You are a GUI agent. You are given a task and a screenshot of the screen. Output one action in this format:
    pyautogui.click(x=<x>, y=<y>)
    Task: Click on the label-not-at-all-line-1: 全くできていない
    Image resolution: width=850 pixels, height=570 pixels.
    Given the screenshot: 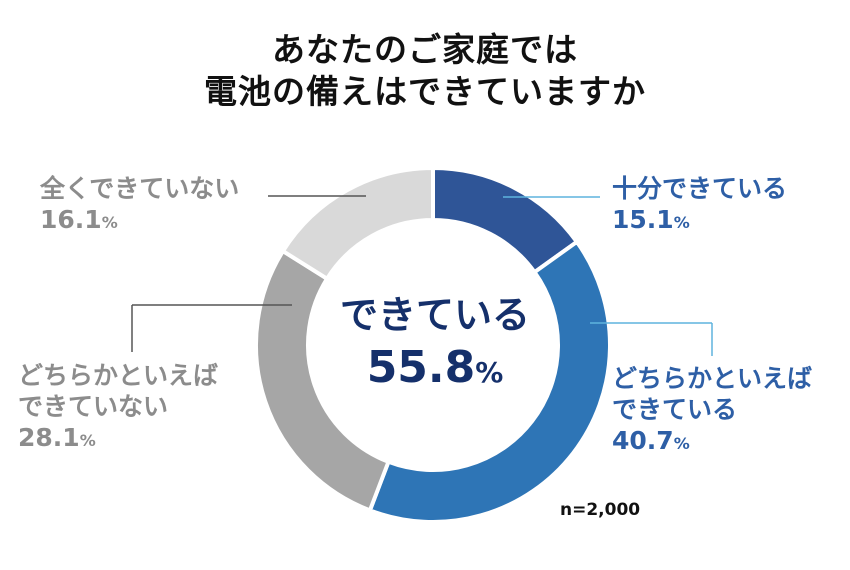 What is the action you would take?
    pyautogui.click(x=140, y=188)
    